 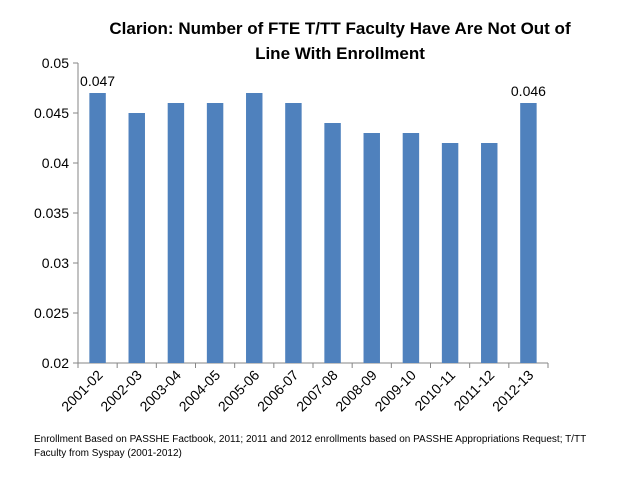 I want to click on y-tick-label: 0.025, so click(x=51, y=313).